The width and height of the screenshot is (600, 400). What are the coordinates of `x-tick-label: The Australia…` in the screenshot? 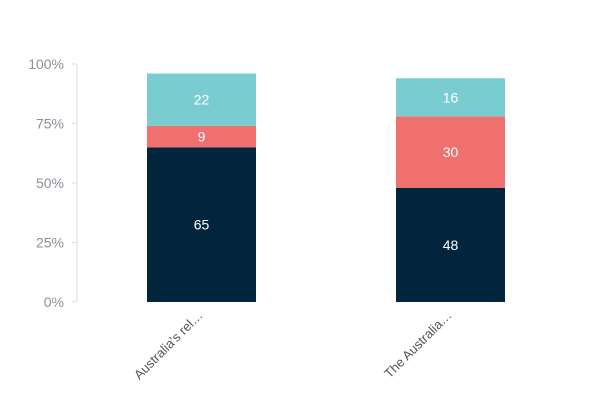 It's located at (417, 344).